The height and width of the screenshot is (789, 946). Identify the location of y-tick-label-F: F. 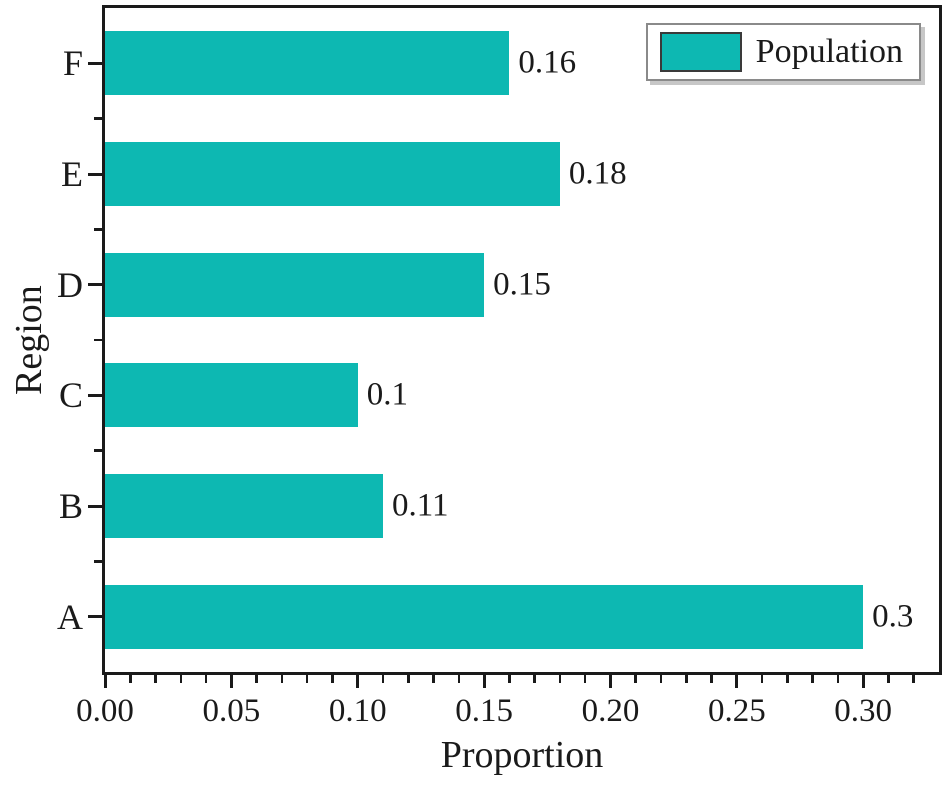
(72, 63).